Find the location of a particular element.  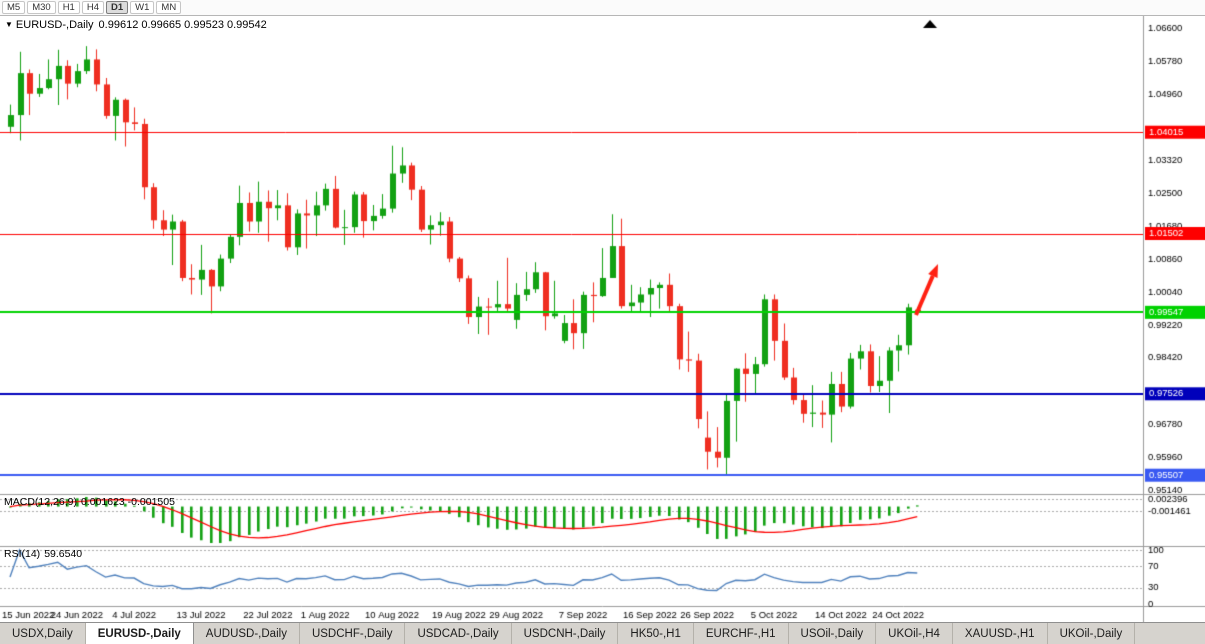

timeframe-button-h1: H1 is located at coordinates (68, 7).